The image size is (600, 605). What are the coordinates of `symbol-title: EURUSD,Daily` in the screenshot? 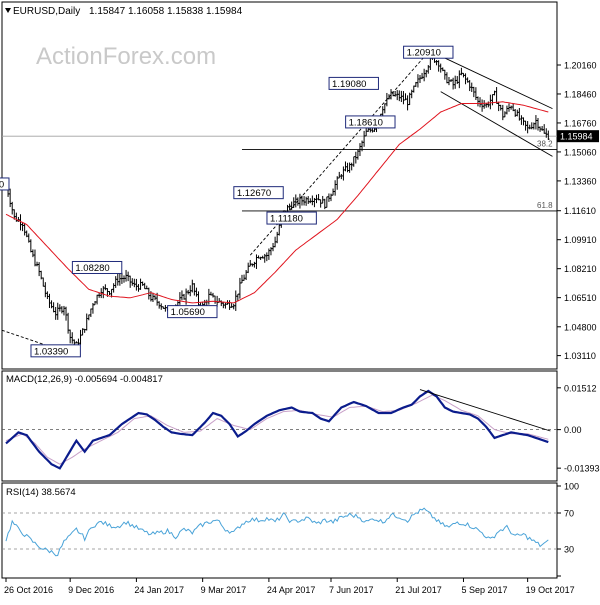 It's located at (46, 11).